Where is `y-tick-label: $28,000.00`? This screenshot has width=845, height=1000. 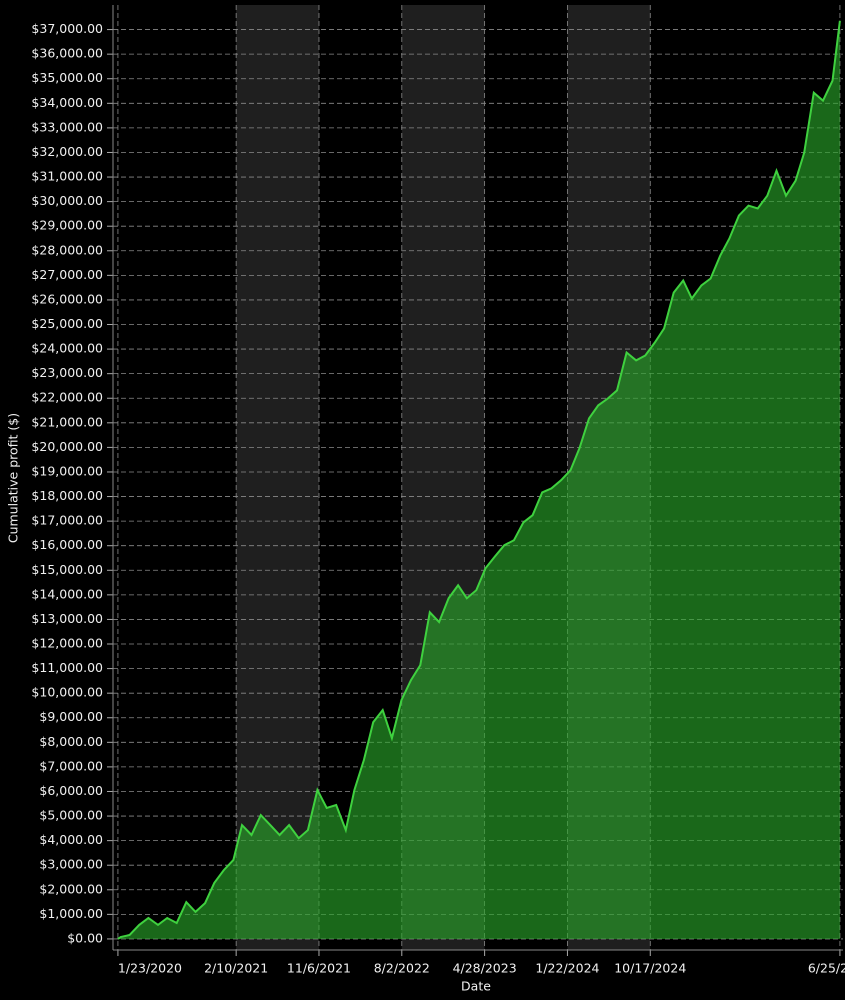
y-tick-label: $28,000.00 is located at coordinates (67, 249).